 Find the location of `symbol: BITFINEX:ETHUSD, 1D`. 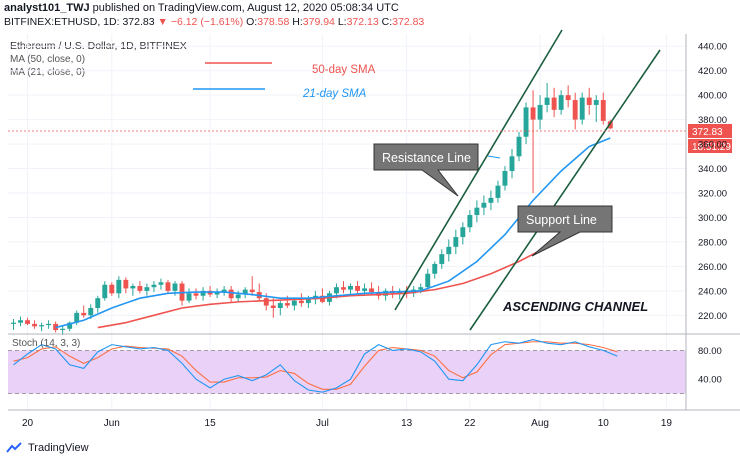

symbol: BITFINEX:ETHUSD, 1D is located at coordinates (60, 22).